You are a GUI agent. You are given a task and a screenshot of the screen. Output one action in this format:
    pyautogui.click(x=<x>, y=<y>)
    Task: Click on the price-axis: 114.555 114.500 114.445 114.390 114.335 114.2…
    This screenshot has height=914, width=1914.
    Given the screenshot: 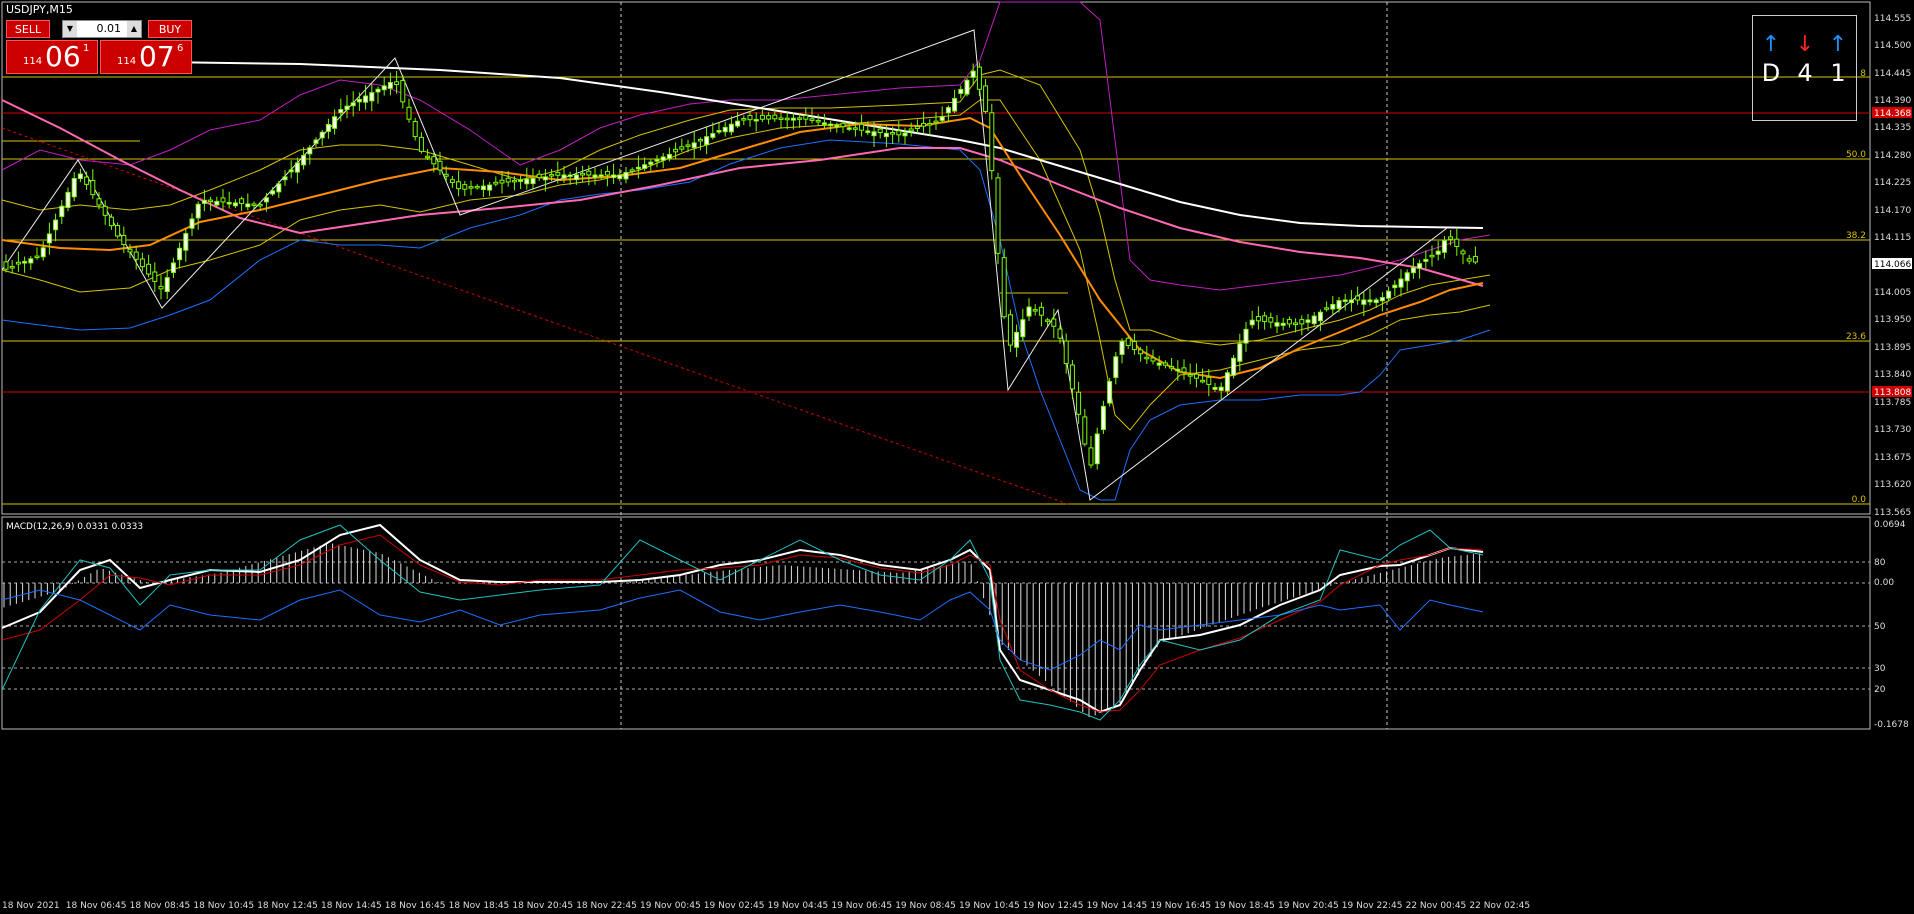 What is the action you would take?
    pyautogui.click(x=1892, y=266)
    